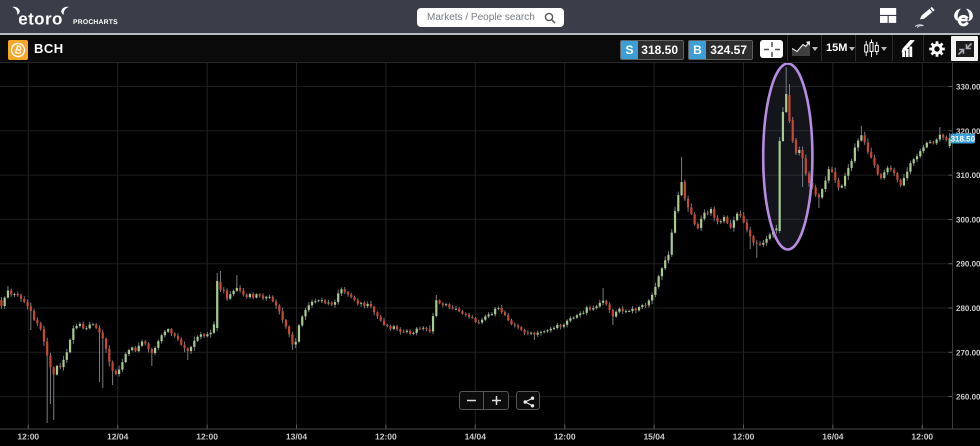 This screenshot has height=446, width=980. What do you see at coordinates (476, 437) in the screenshot?
I see `svg-text: 14/04` at bounding box center [476, 437].